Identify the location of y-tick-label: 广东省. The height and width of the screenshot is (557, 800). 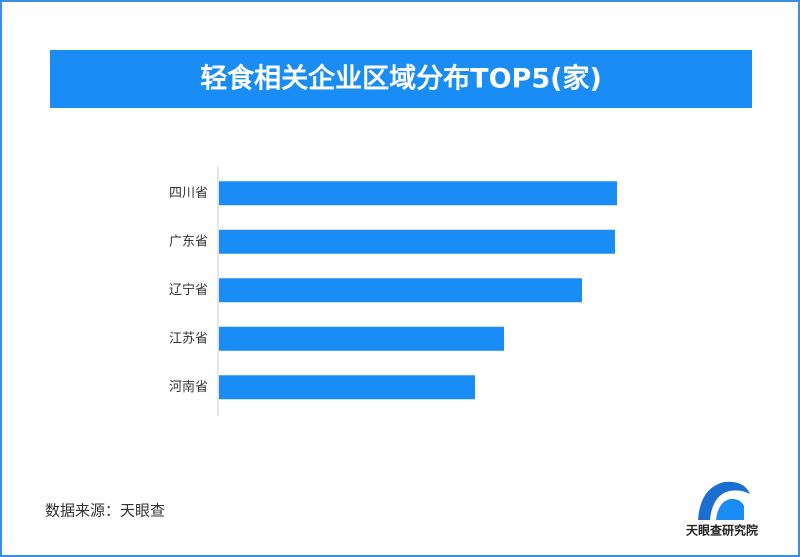
(188, 241).